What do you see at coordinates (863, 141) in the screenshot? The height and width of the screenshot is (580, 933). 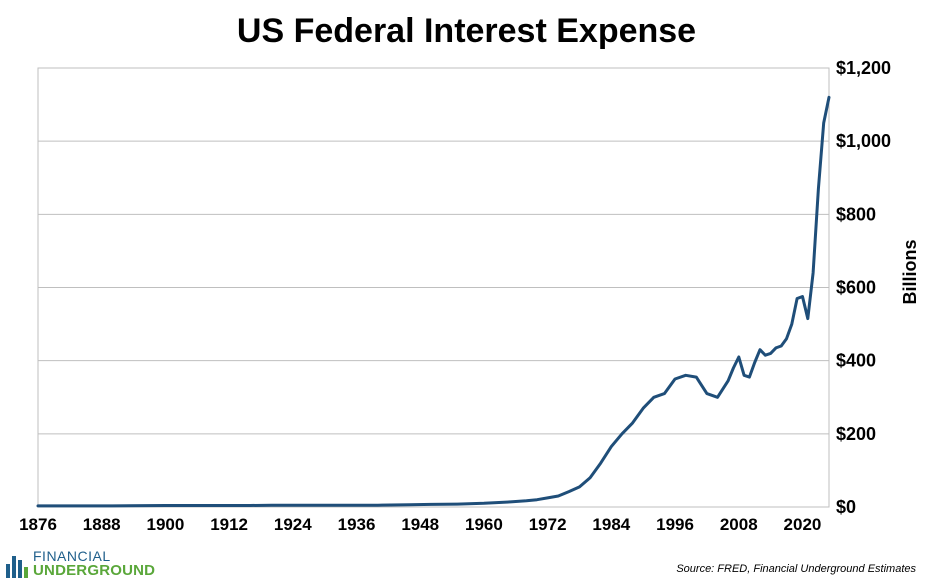 I see `y-tick-label: $1,000` at bounding box center [863, 141].